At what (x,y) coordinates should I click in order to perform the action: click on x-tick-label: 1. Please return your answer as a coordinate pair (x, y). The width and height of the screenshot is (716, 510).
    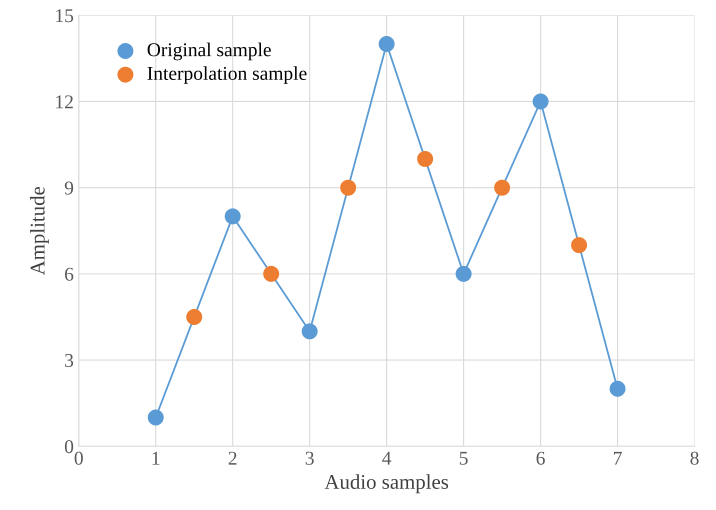
    Looking at the image, I should click on (156, 458).